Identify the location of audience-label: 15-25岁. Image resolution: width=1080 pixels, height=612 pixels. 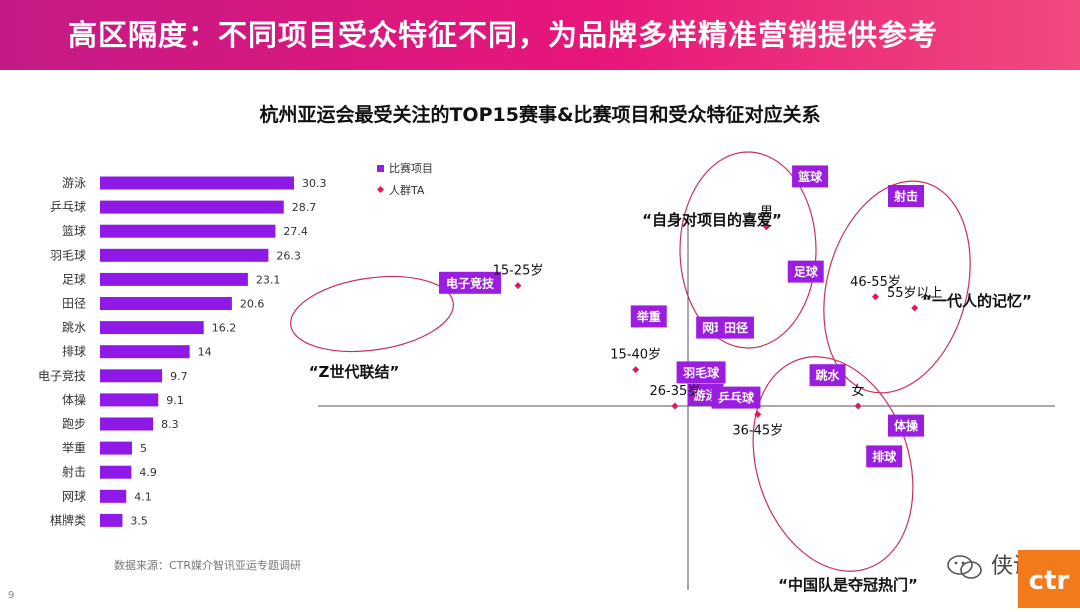
(518, 271).